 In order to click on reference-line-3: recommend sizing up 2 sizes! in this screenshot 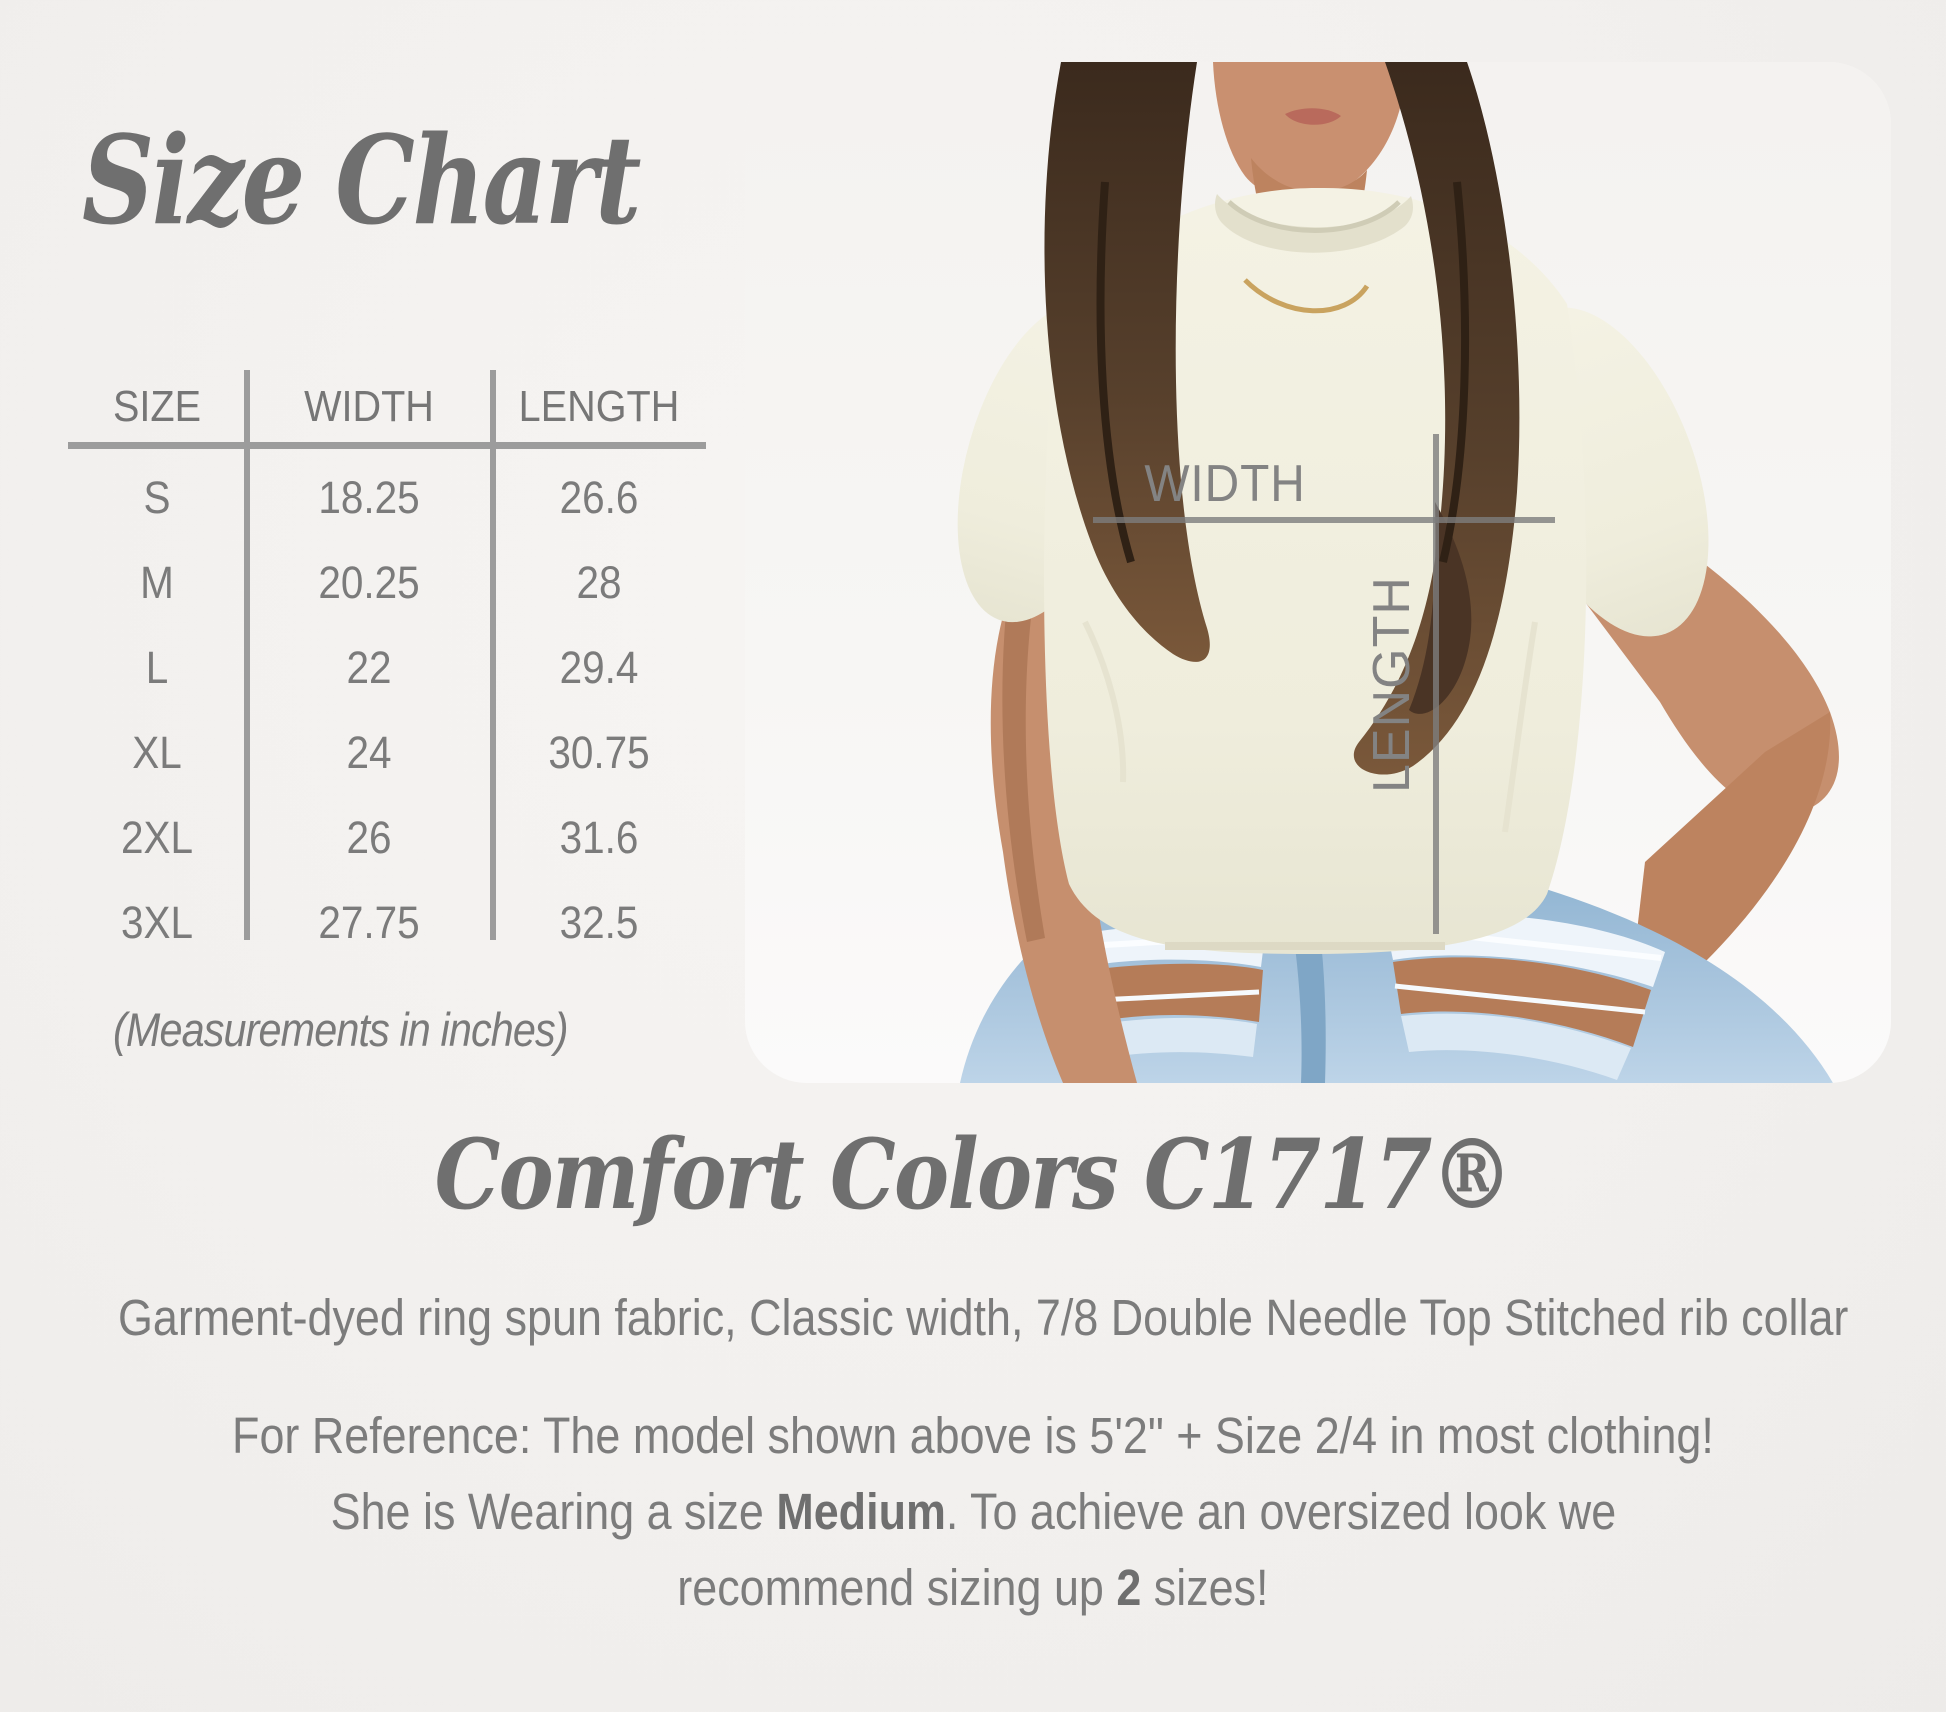, I will do `click(973, 1587)`.